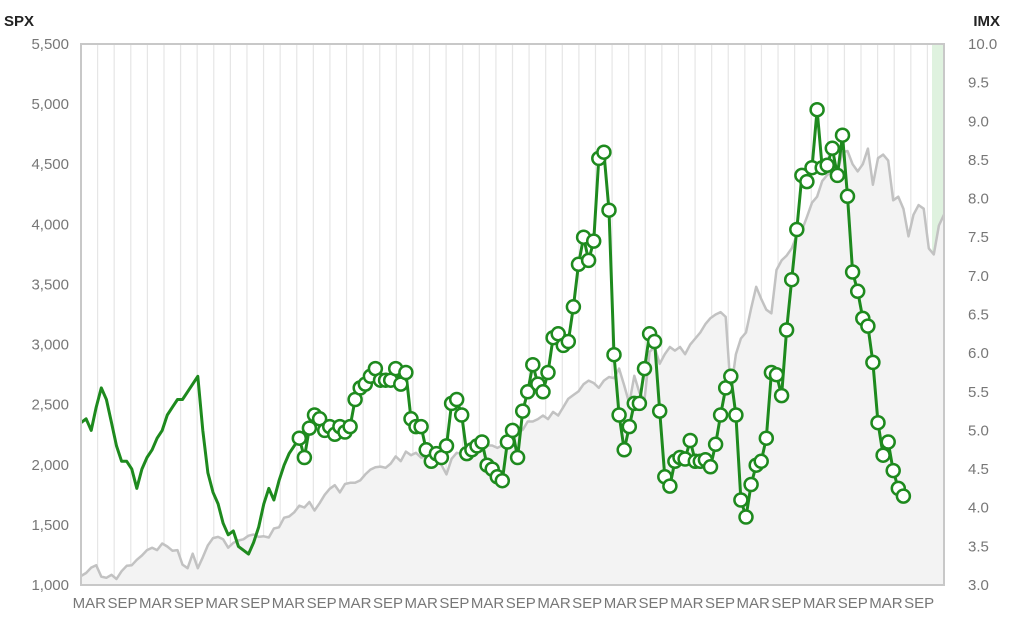  What do you see at coordinates (50, 465) in the screenshot?
I see `left-tick-label: 2,000` at bounding box center [50, 465].